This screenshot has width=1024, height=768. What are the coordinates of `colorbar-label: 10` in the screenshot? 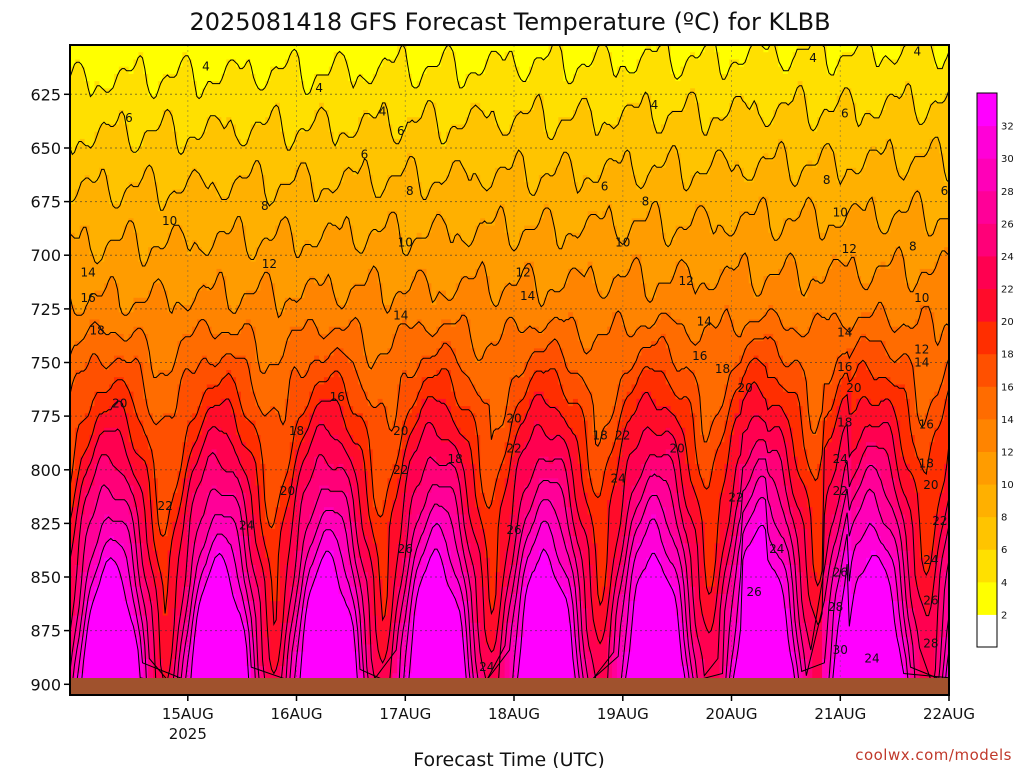 It's located at (1007, 485).